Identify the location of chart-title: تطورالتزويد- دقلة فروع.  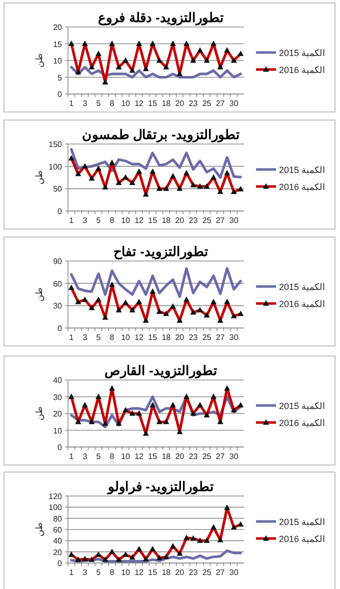
(161, 18).